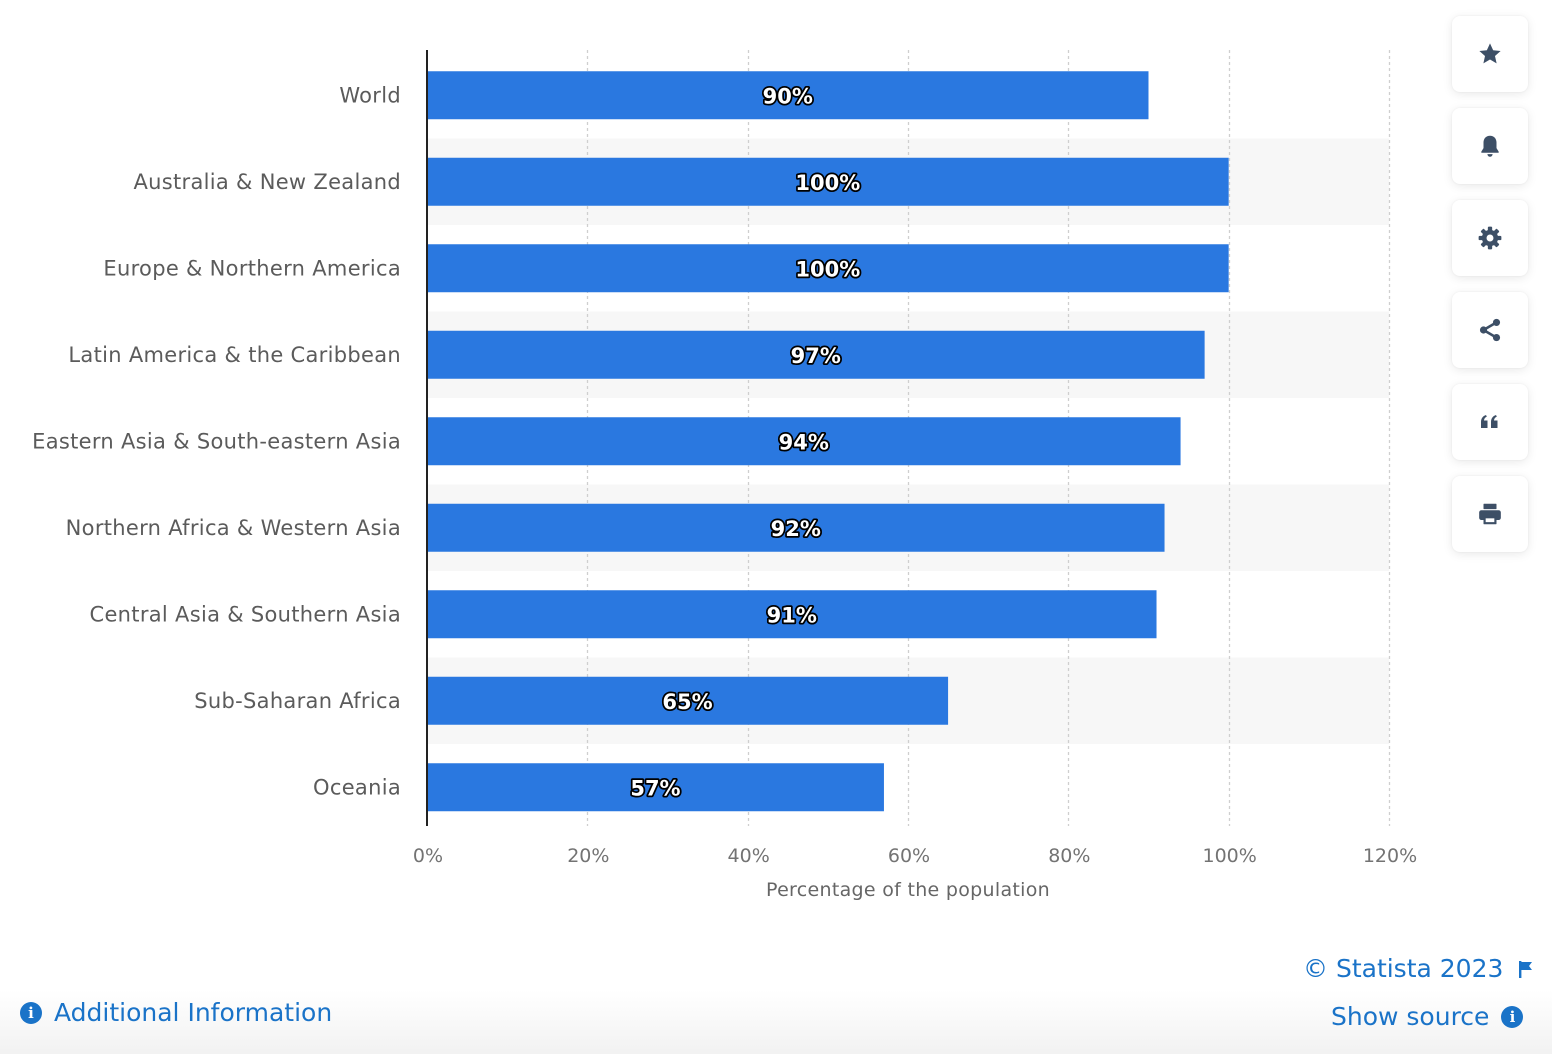 This screenshot has height=1054, width=1552. I want to click on x-tick-label: 60%, so click(909, 856).